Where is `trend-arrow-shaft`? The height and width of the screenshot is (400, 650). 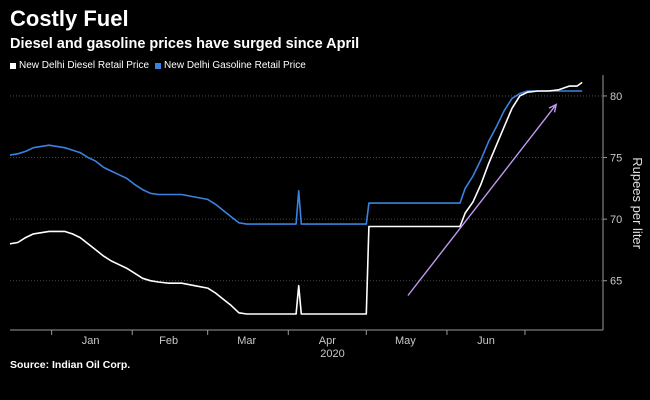
trend-arrow-shaft is located at coordinates (482, 200).